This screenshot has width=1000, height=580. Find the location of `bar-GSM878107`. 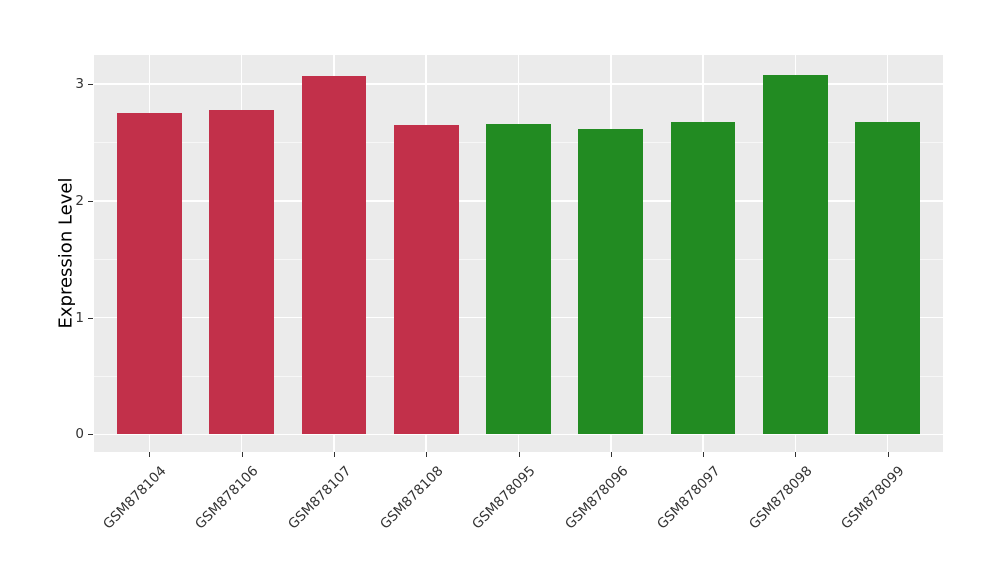

bar-GSM878107 is located at coordinates (334, 255).